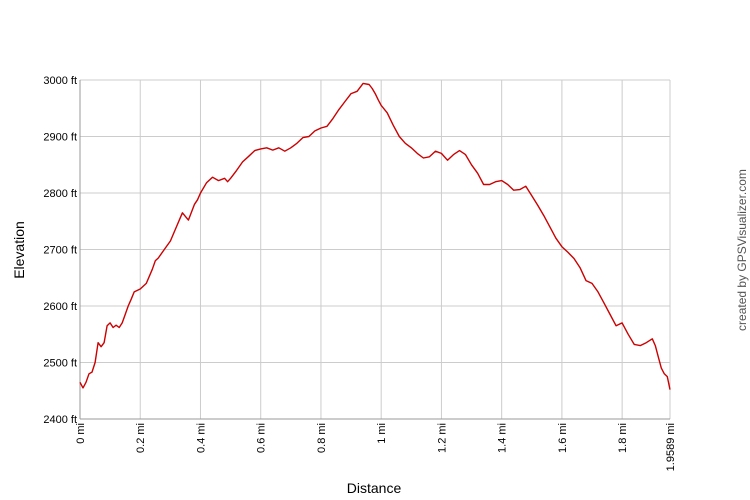 The image size is (750, 500). What do you see at coordinates (382, 433) in the screenshot?
I see `x-tick-label: 1 mi` at bounding box center [382, 433].